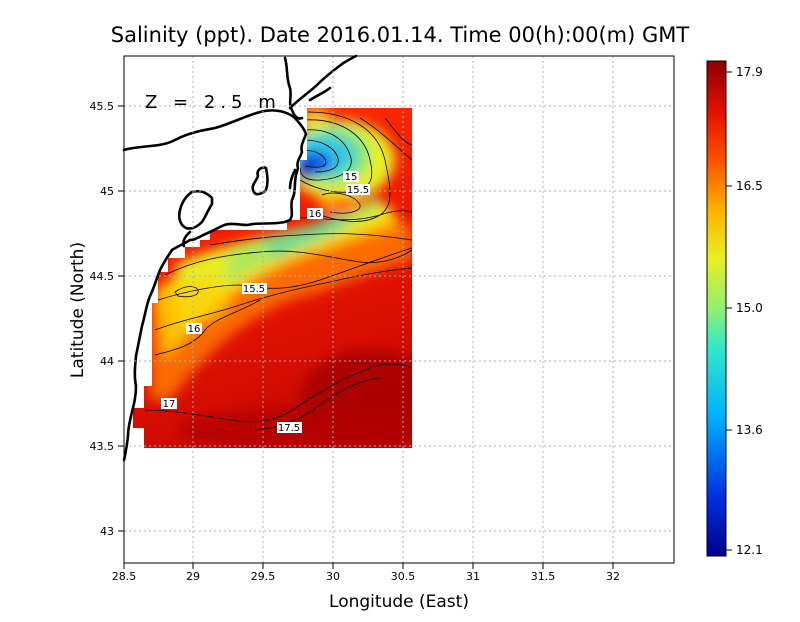 The width and height of the screenshot is (800, 622). Describe the element at coordinates (265, 302) in the screenshot. I see `contour-label-group: 15 15.5 16 15.5 16 17 17.5` at that location.